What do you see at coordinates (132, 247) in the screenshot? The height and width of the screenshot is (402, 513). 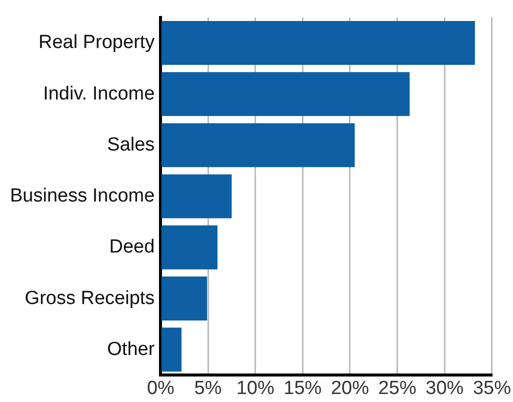 I see `y-tick-label: Deed` at bounding box center [132, 247].